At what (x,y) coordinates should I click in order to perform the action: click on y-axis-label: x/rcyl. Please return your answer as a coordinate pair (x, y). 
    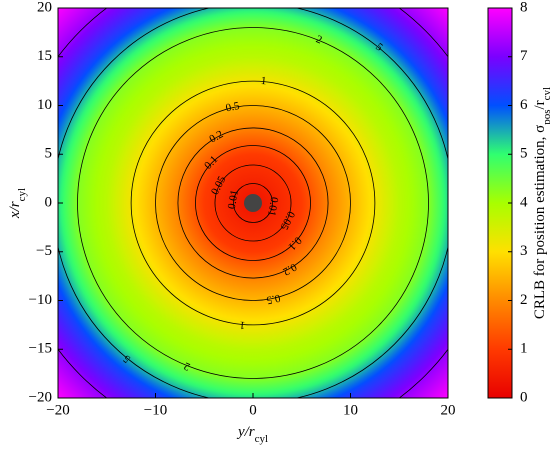
    Looking at the image, I should click on (17, 203).